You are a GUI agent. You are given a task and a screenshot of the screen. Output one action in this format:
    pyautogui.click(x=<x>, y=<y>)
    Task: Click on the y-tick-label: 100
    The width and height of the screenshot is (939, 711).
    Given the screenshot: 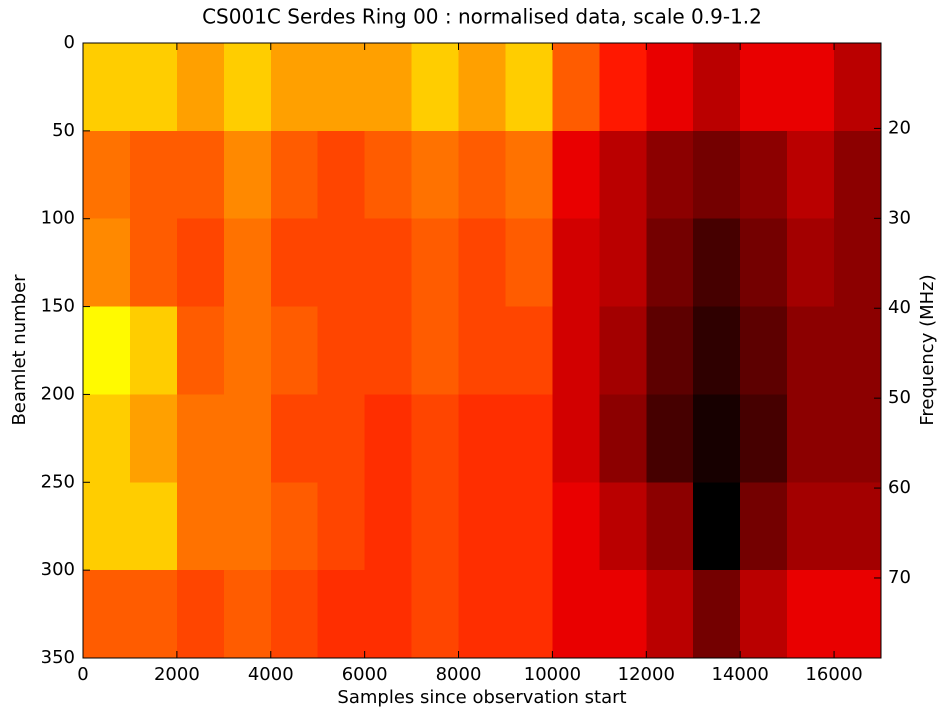 What is the action you would take?
    pyautogui.click(x=58, y=218)
    